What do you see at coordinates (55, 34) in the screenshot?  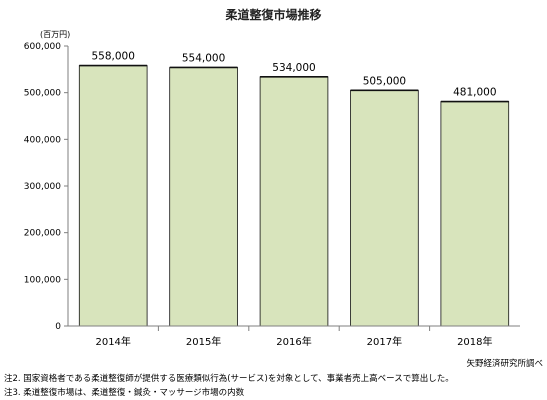 I see `unit-label: (百万円)` at bounding box center [55, 34].